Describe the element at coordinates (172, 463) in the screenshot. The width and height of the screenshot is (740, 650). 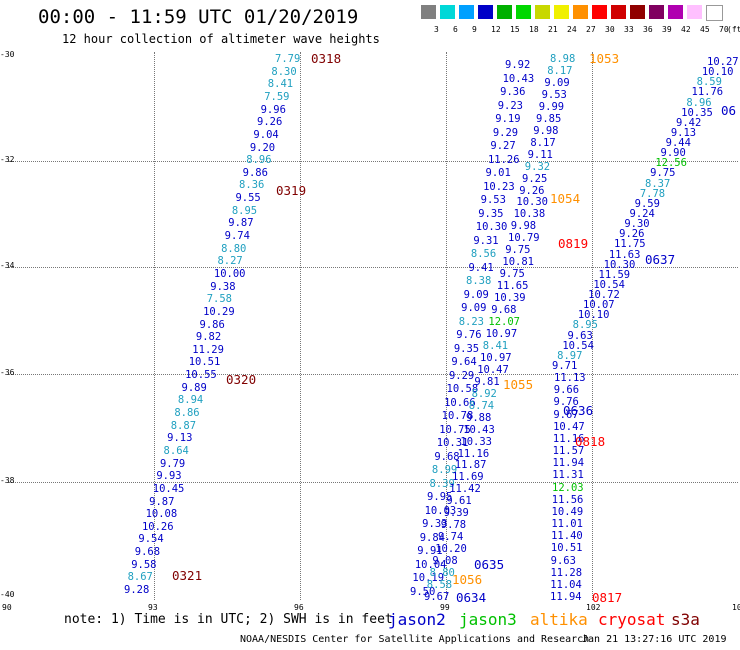
I see `wave-height-value: 9.79` at that location.